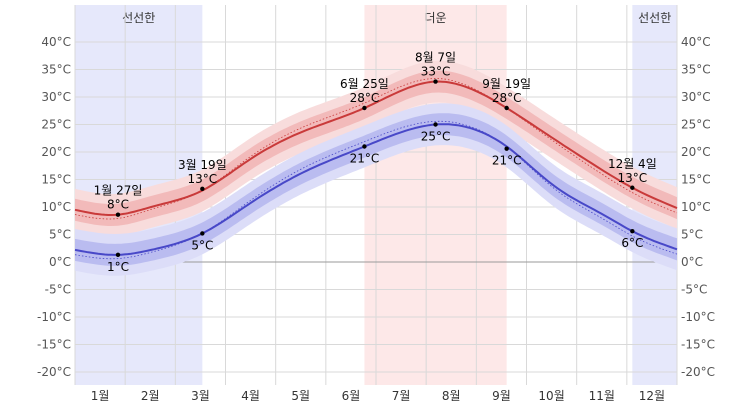  Describe the element at coordinates (54, 372) in the screenshot. I see `y-tick-left-12: -20°C` at that location.